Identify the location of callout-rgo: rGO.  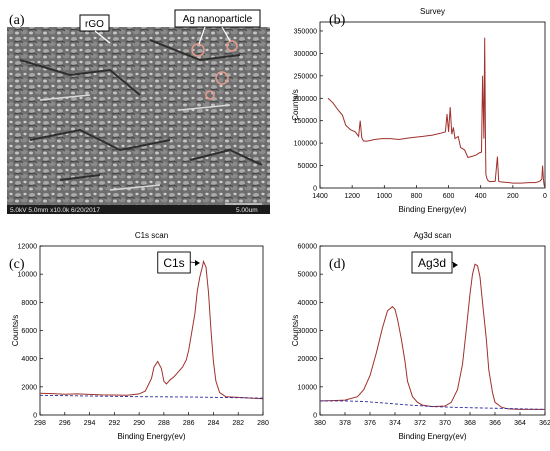
(95, 29).